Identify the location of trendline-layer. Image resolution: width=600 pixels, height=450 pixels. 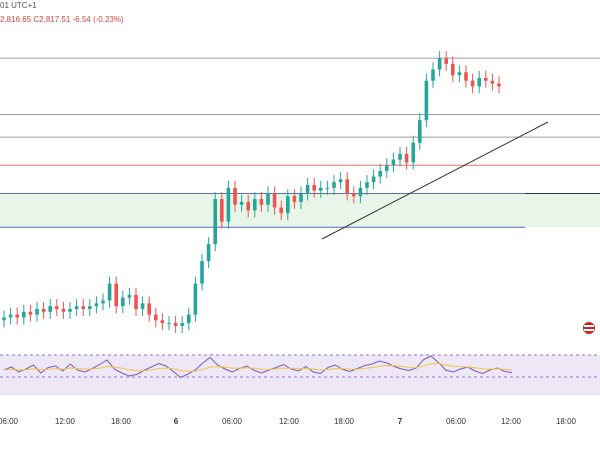
(435, 180).